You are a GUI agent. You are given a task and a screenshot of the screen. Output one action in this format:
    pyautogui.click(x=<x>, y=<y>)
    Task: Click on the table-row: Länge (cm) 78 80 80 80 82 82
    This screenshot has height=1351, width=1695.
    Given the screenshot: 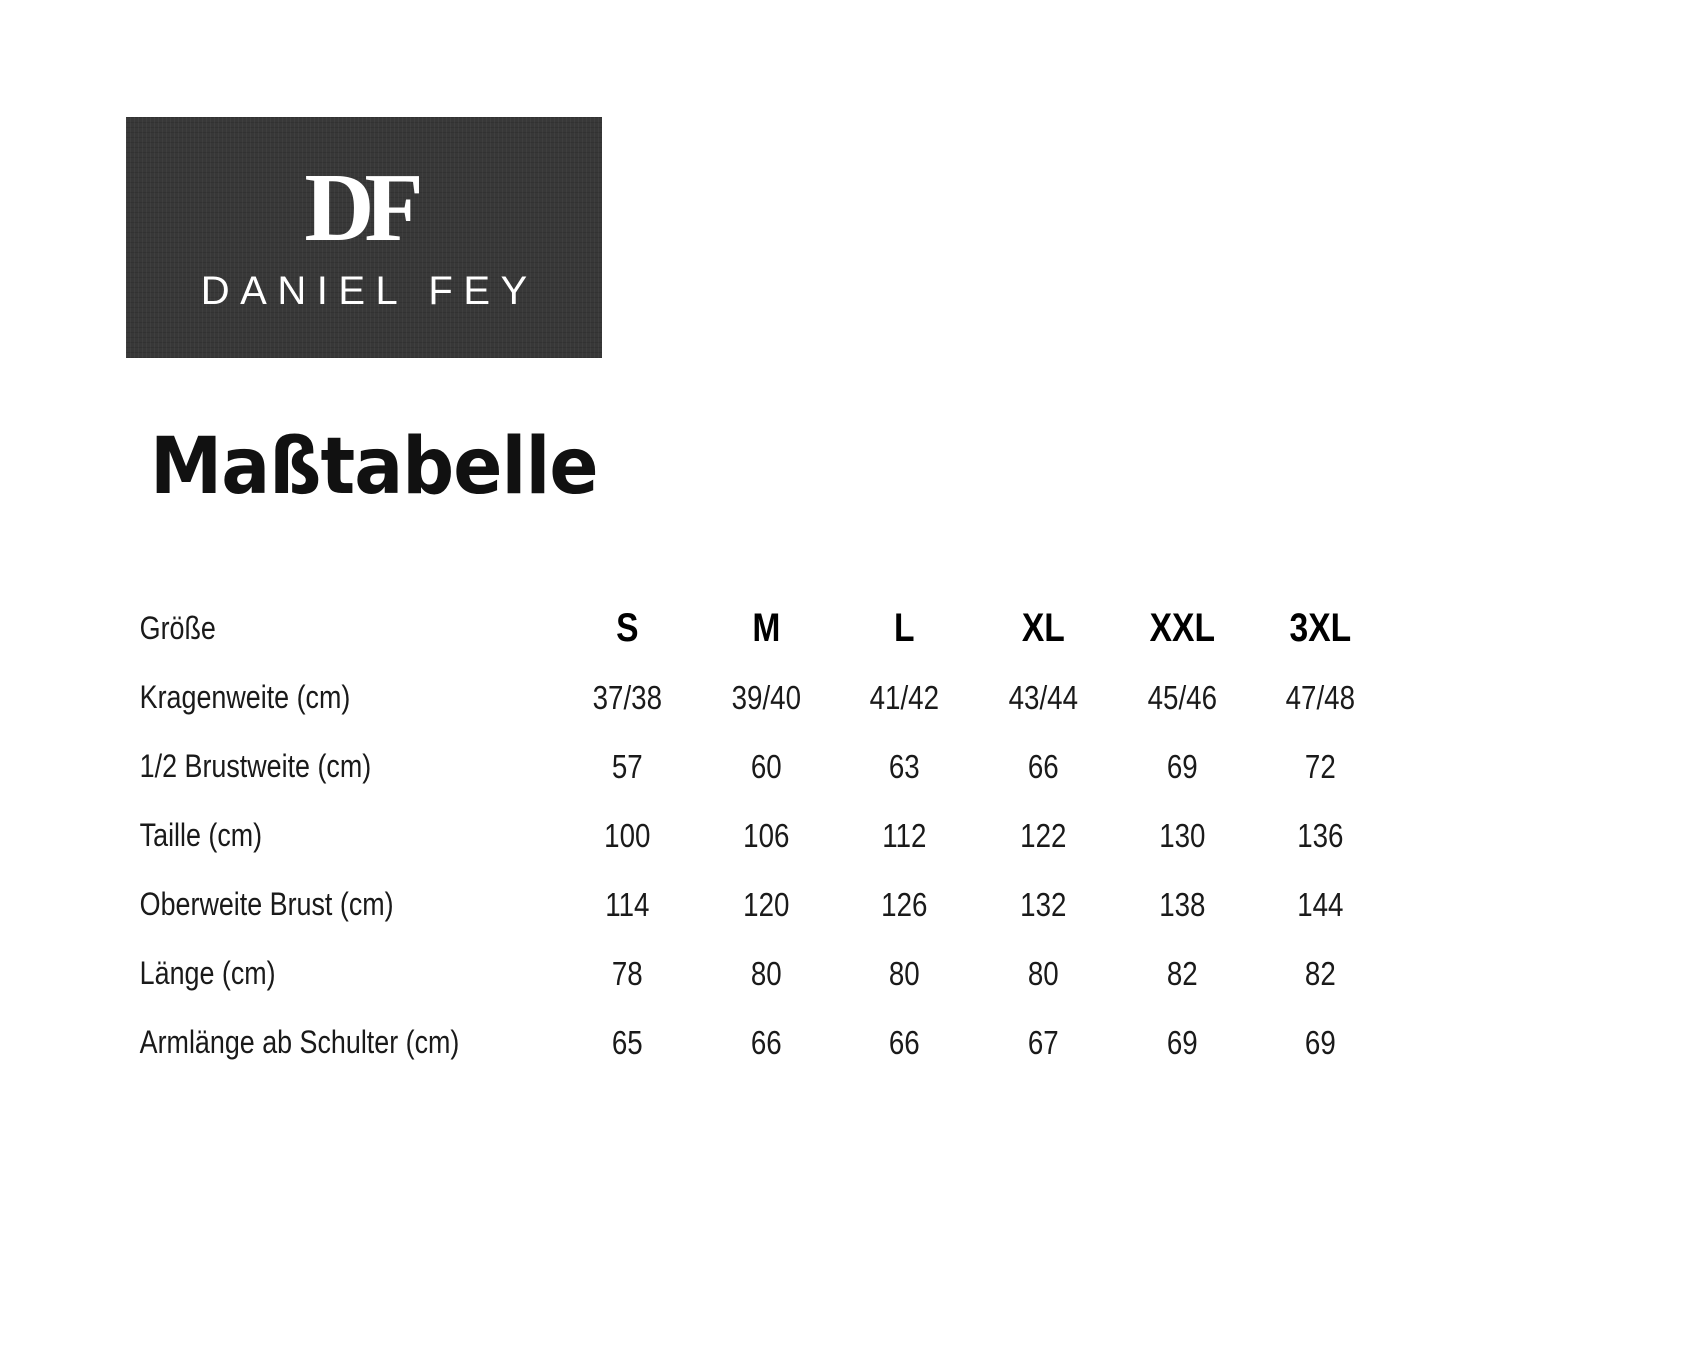 What is the action you would take?
    pyautogui.click(x=764, y=973)
    